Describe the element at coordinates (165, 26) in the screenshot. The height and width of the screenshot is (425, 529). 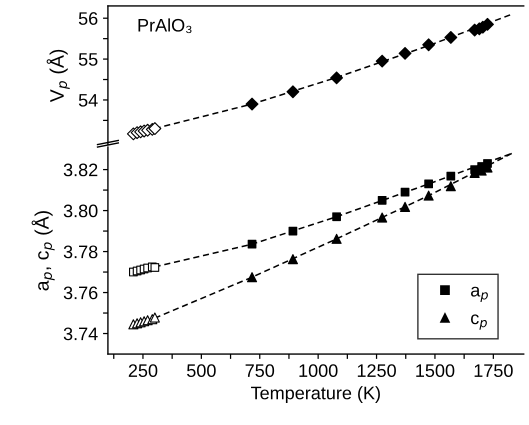
I see `annotation: PrAlO₃` at that location.